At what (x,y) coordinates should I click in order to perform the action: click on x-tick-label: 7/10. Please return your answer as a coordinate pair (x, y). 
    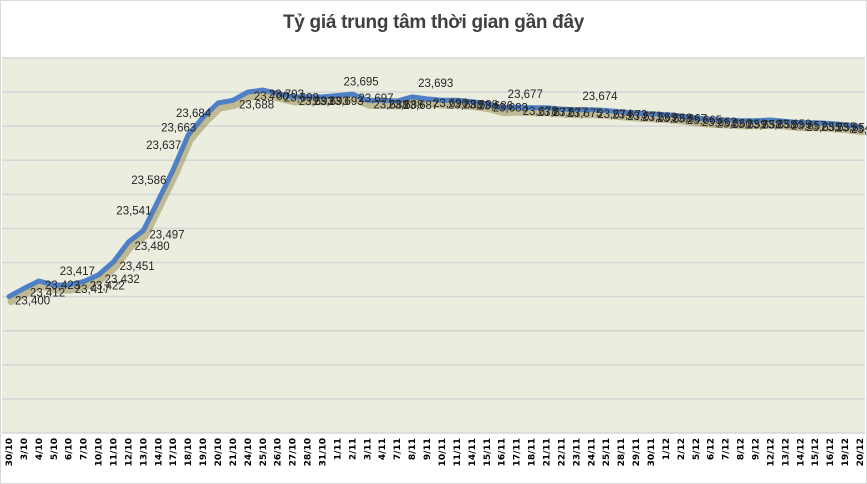
    Looking at the image, I should click on (85, 449).